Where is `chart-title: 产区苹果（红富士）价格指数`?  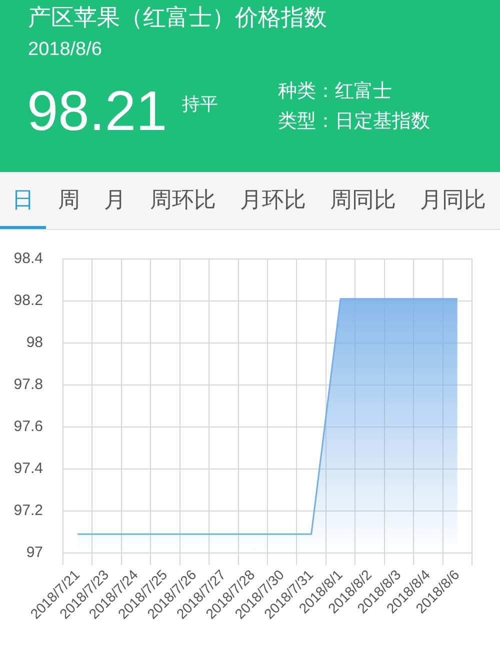
chart-title: 产区苹果（红富士）价格指数 is located at coordinates (177, 17).